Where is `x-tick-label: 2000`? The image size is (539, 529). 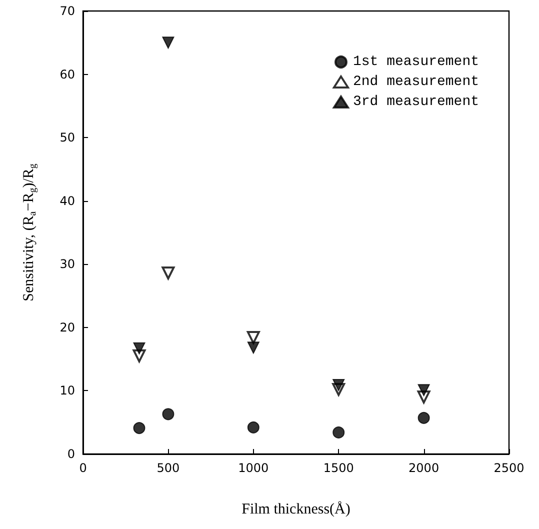 x-tick-label: 2000 is located at coordinates (424, 468).